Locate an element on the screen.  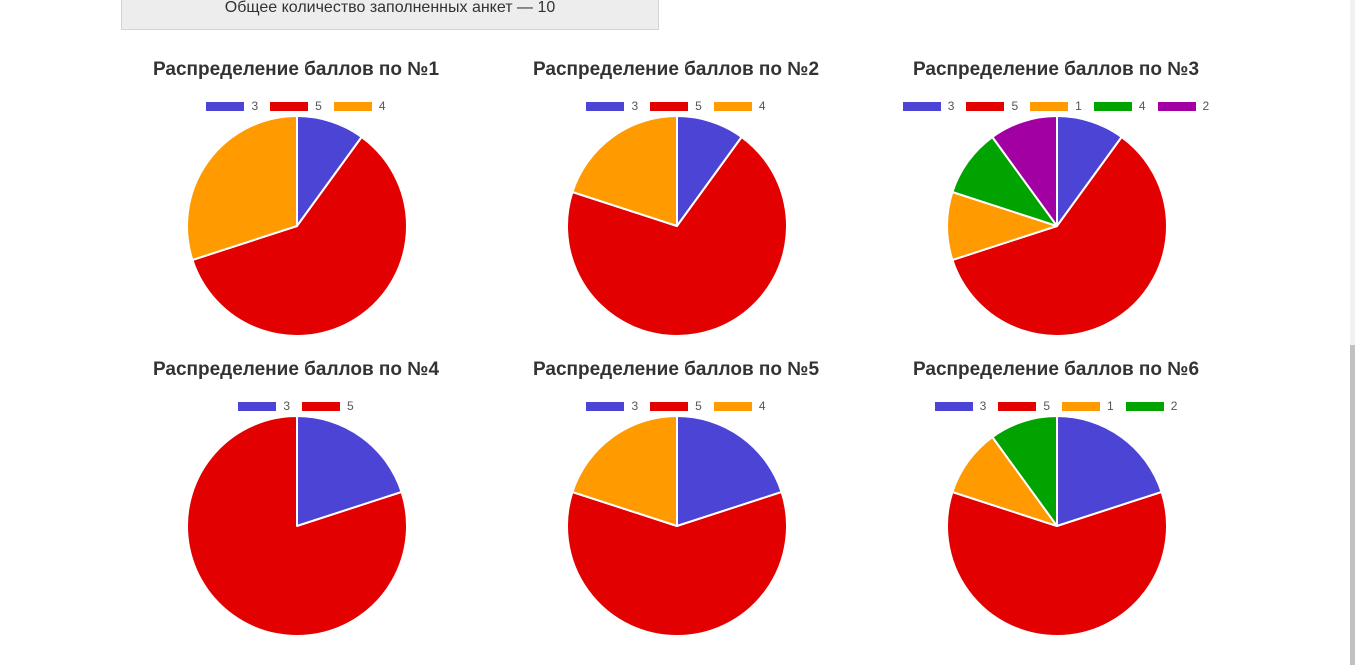
pie-chart-2: Распределение баллов по №2 3 5 4 is located at coordinates (676, 209).